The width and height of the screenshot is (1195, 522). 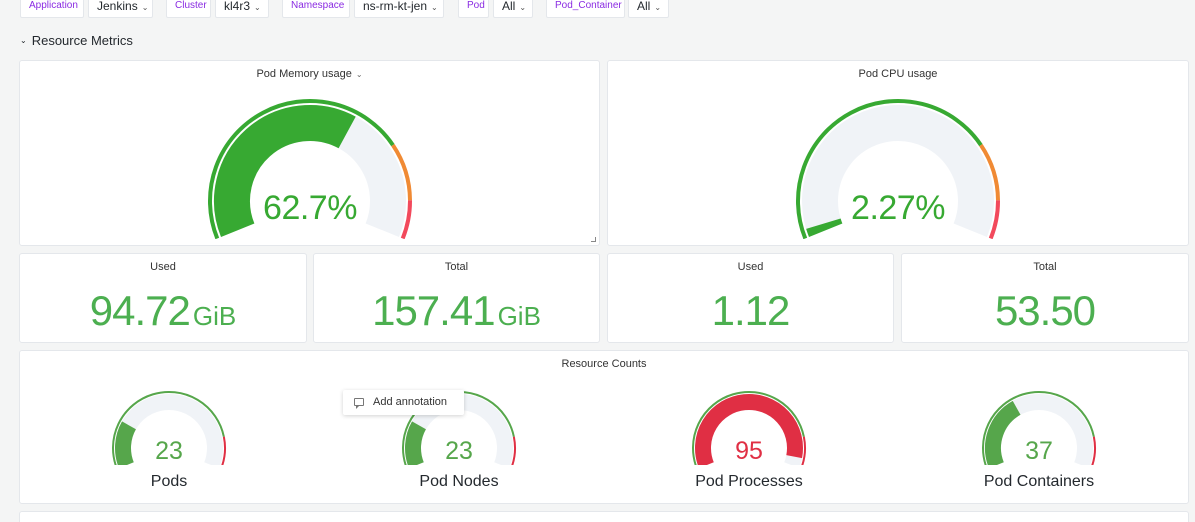 What do you see at coordinates (585, 9) in the screenshot?
I see `variable-label-pod-container: Pod_Container` at bounding box center [585, 9].